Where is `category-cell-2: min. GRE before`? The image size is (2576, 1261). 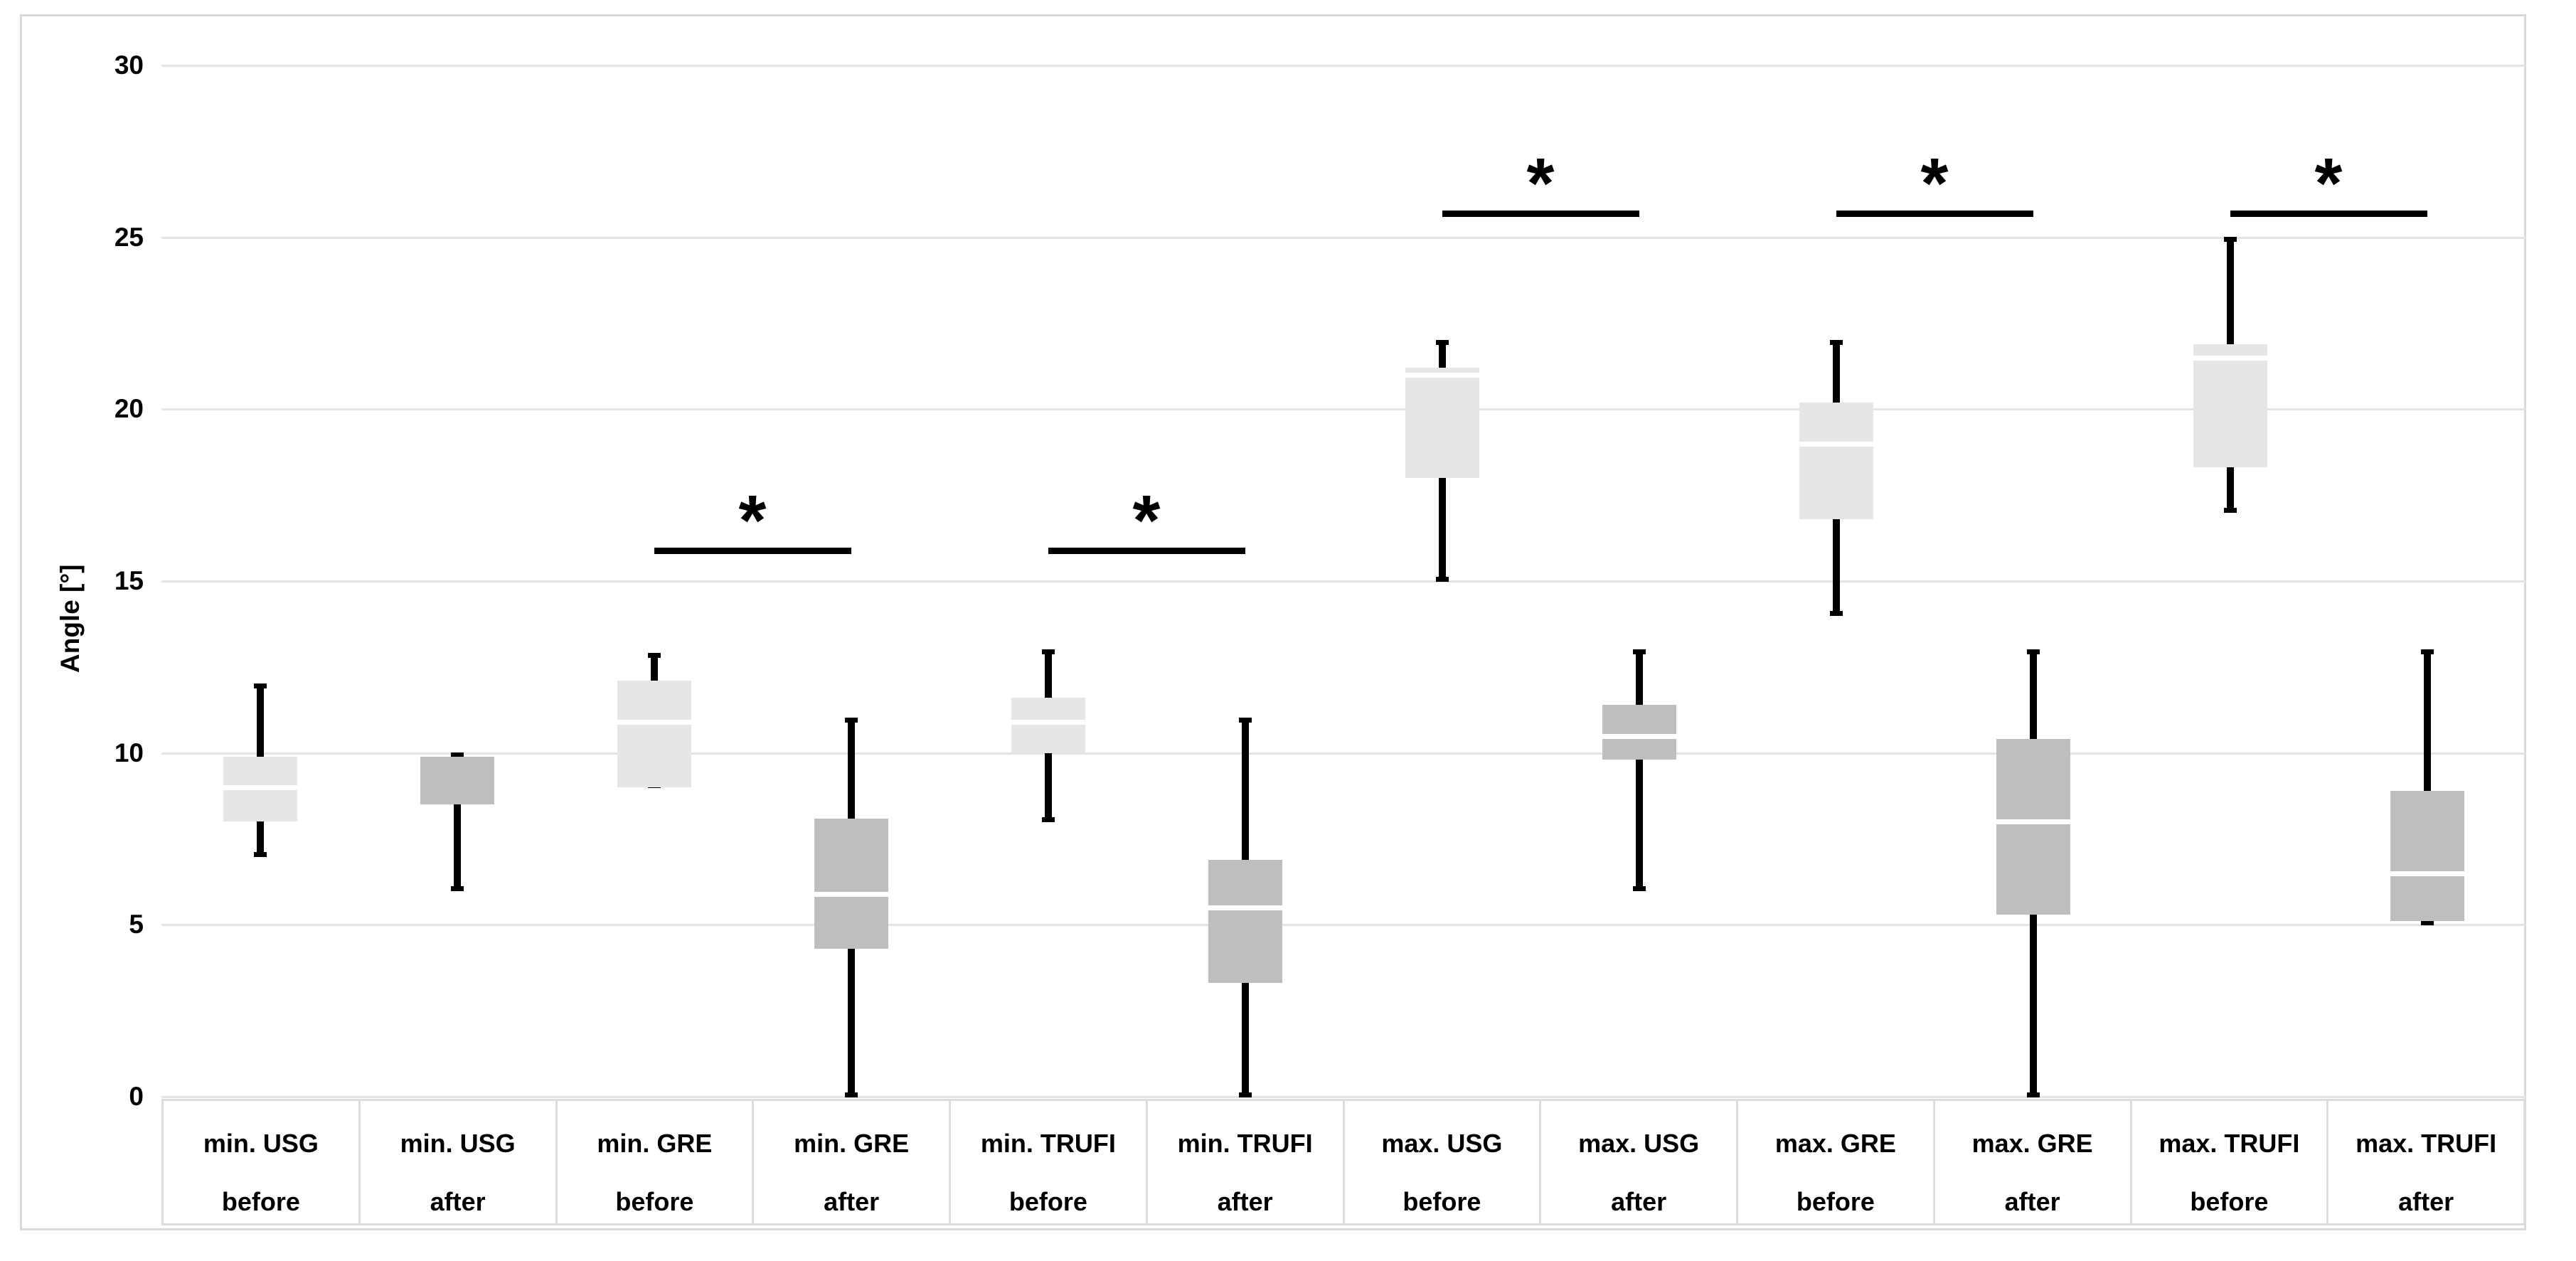 category-cell-2: min. GRE before is located at coordinates (656, 1162).